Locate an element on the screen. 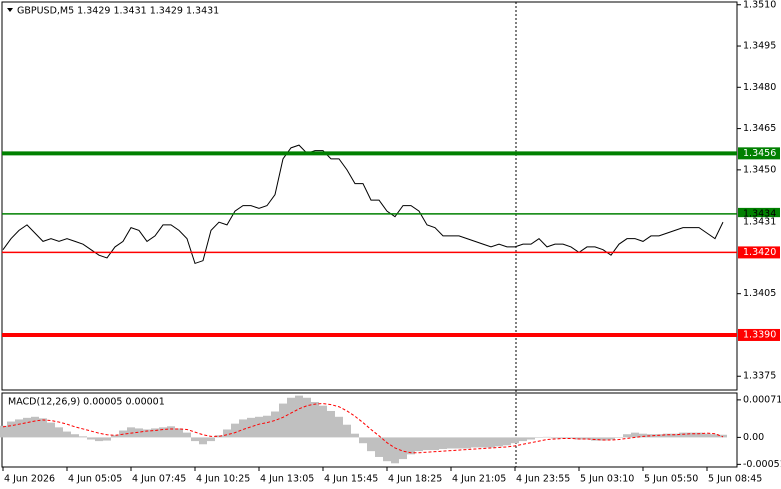  x-tick-label: 5 Jun 08:45 is located at coordinates (735, 479).